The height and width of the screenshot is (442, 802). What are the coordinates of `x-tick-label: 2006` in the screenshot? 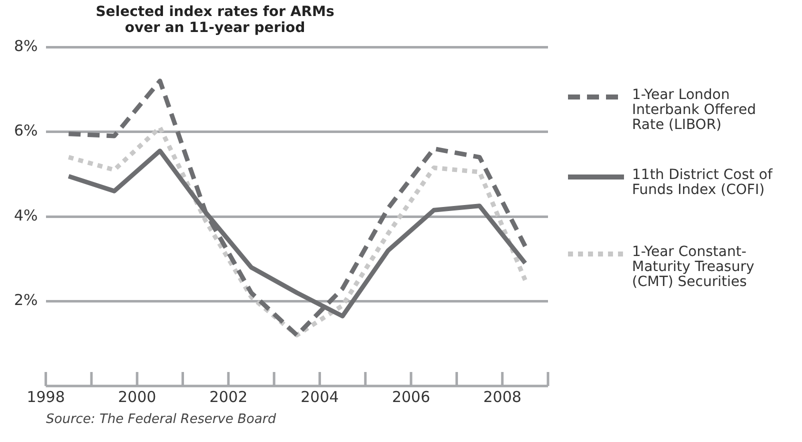 It's located at (411, 397).